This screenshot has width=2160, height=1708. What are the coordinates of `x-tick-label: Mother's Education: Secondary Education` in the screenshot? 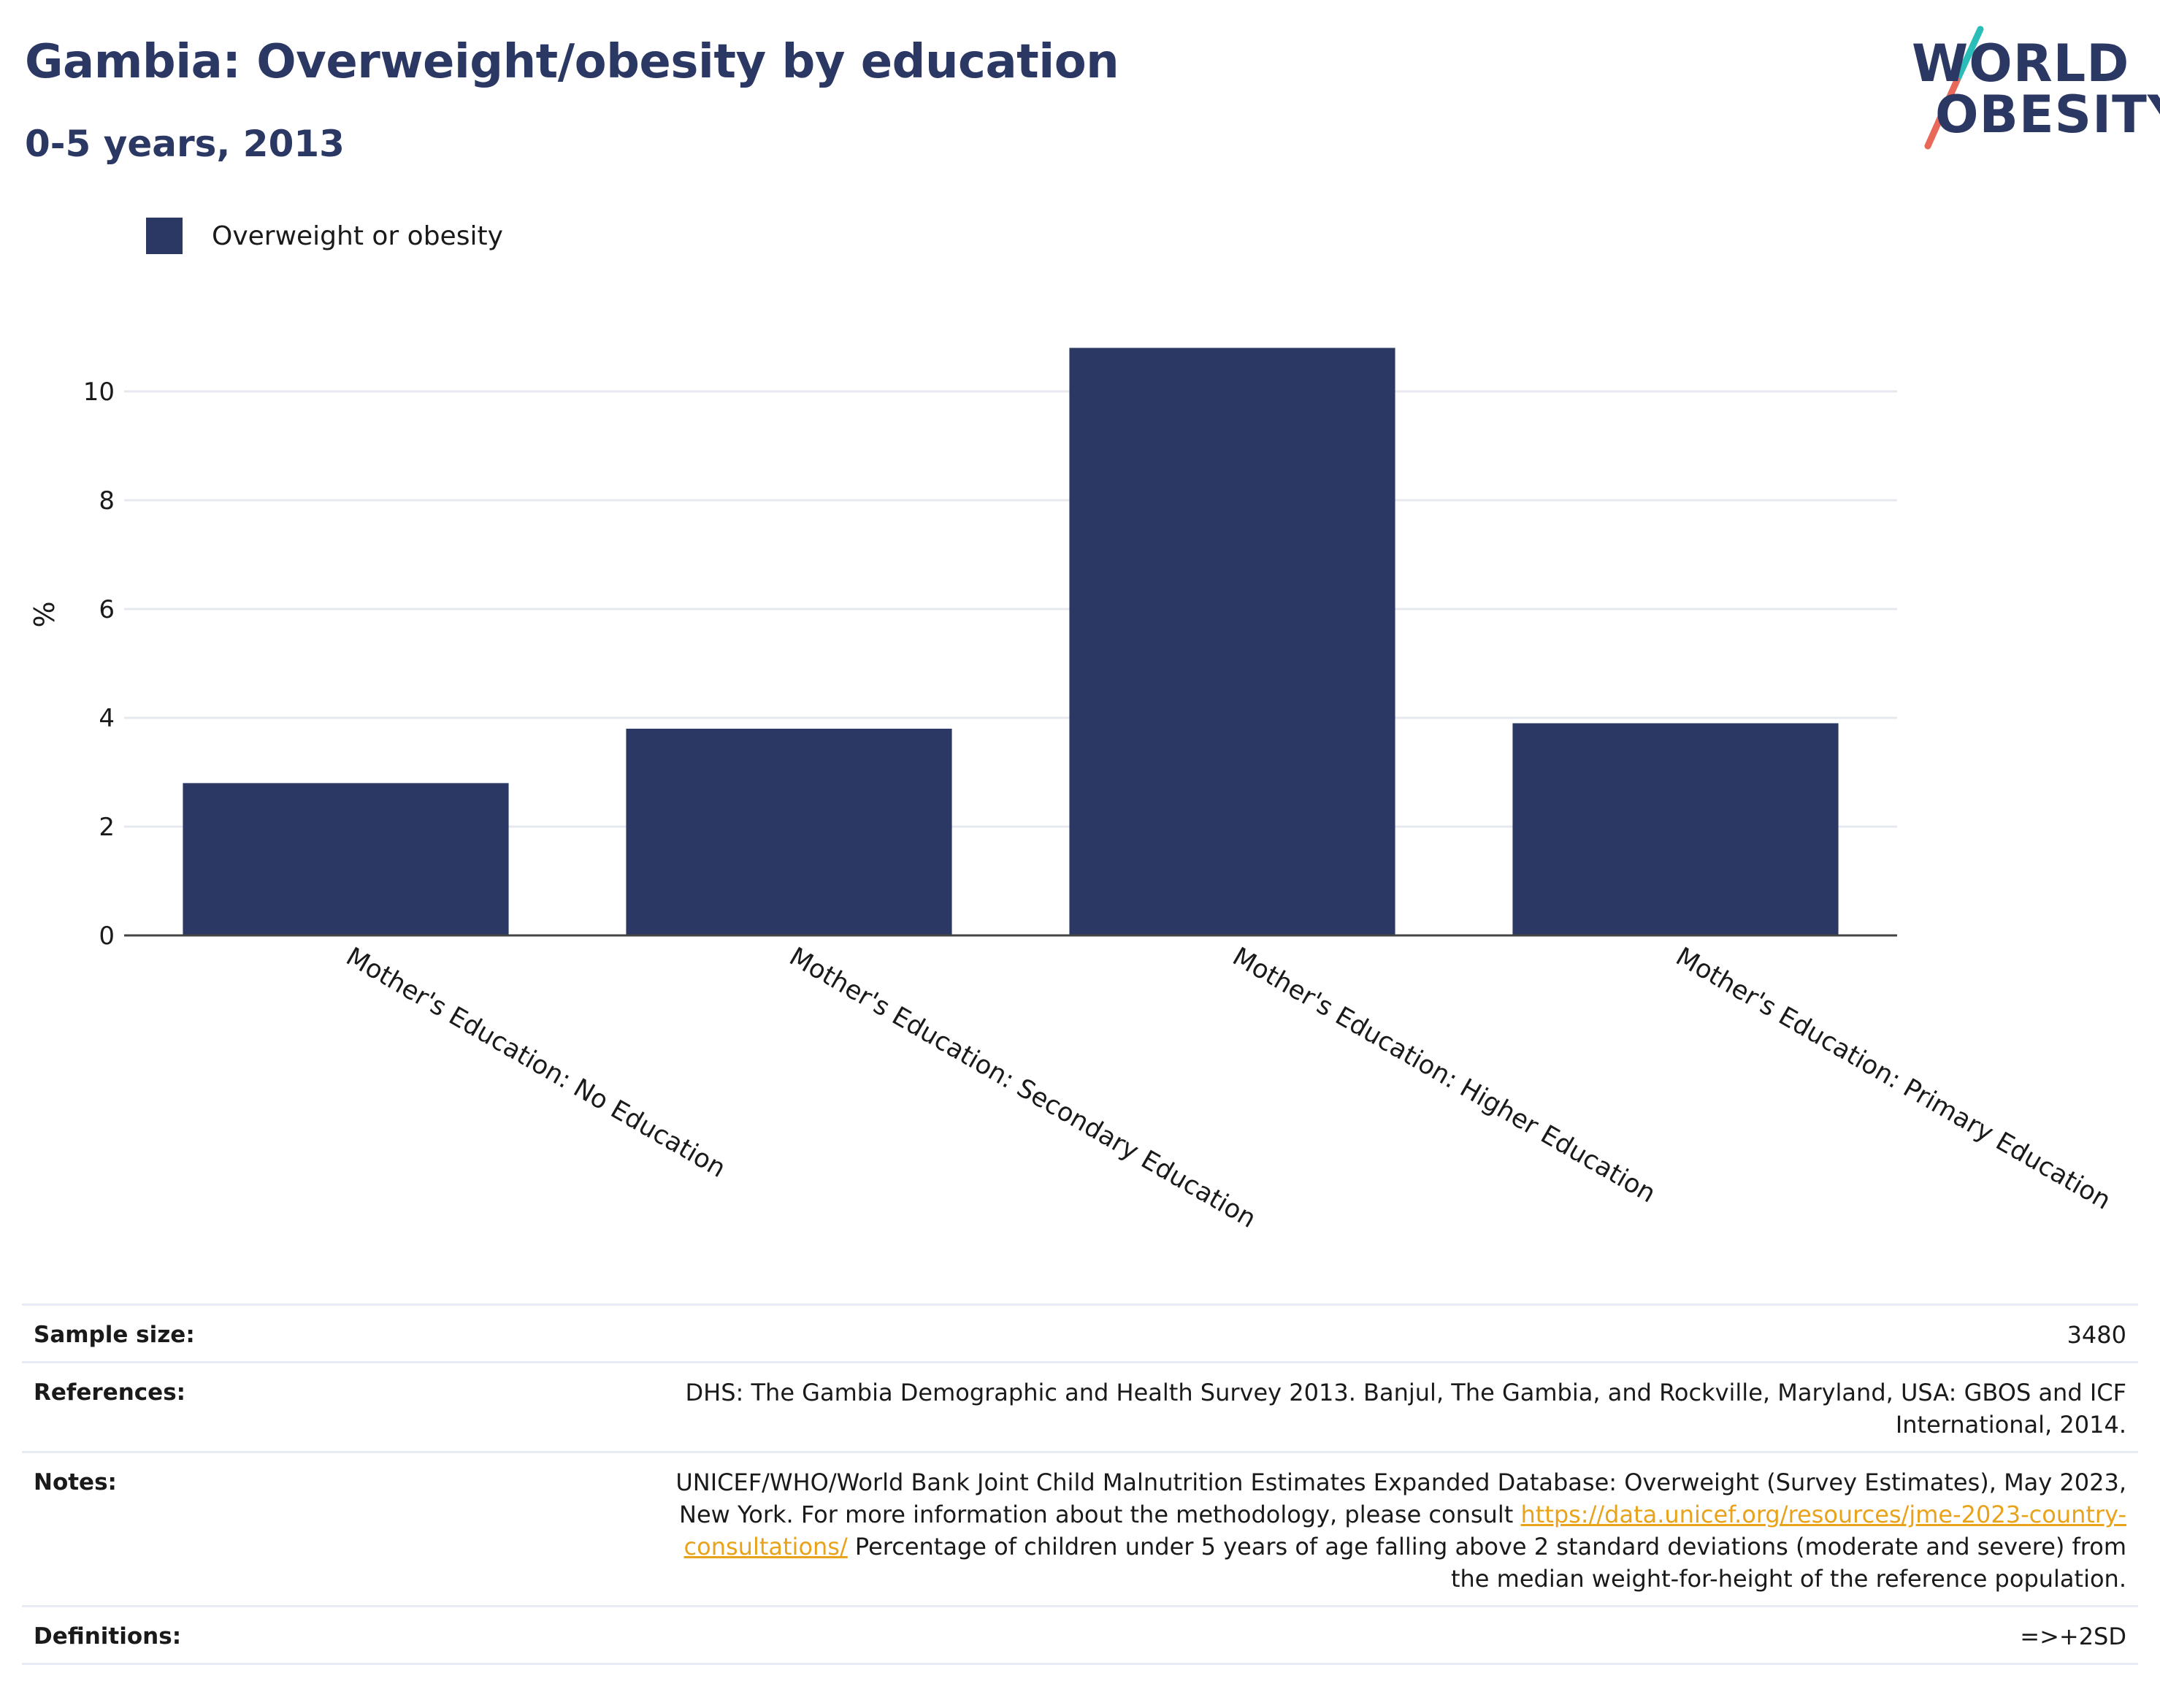 It's located at (1022, 1088).